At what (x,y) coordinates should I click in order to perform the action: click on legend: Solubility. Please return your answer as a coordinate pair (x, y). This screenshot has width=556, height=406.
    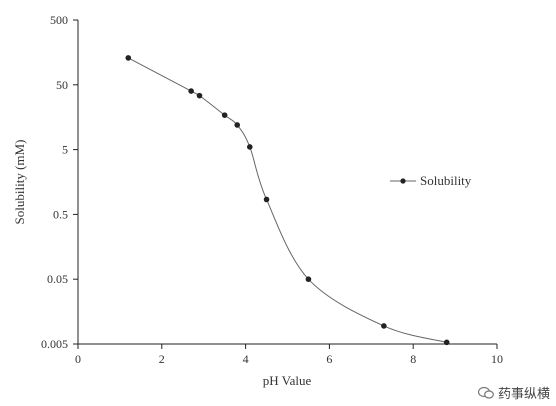
    Looking at the image, I should click on (431, 180).